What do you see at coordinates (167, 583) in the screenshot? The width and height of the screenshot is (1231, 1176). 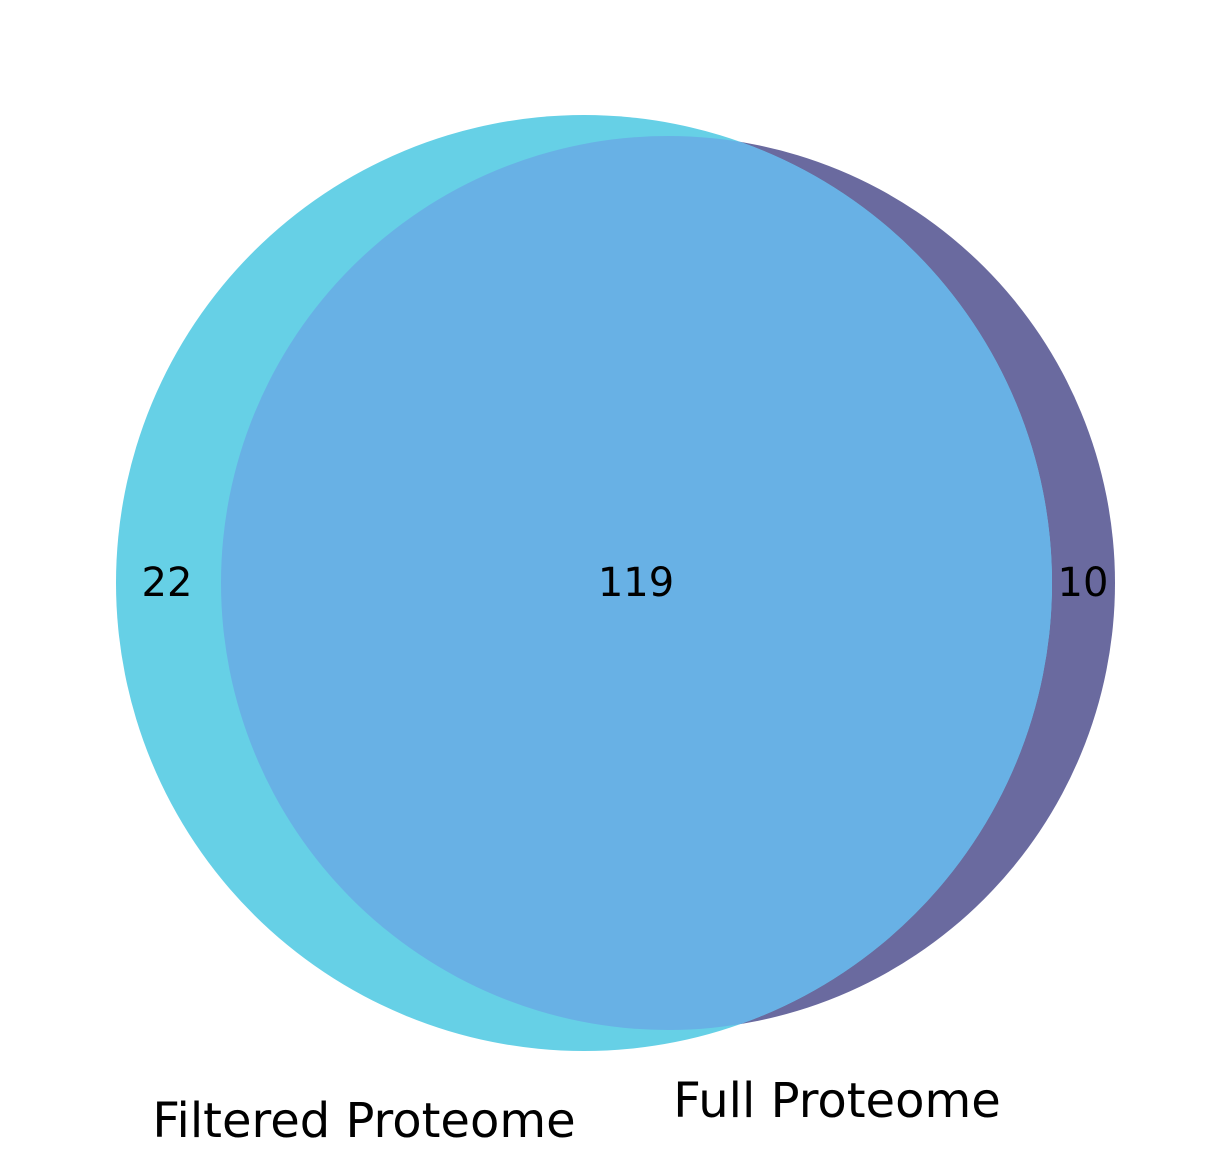 I see `only-filtered-count: 22` at bounding box center [167, 583].